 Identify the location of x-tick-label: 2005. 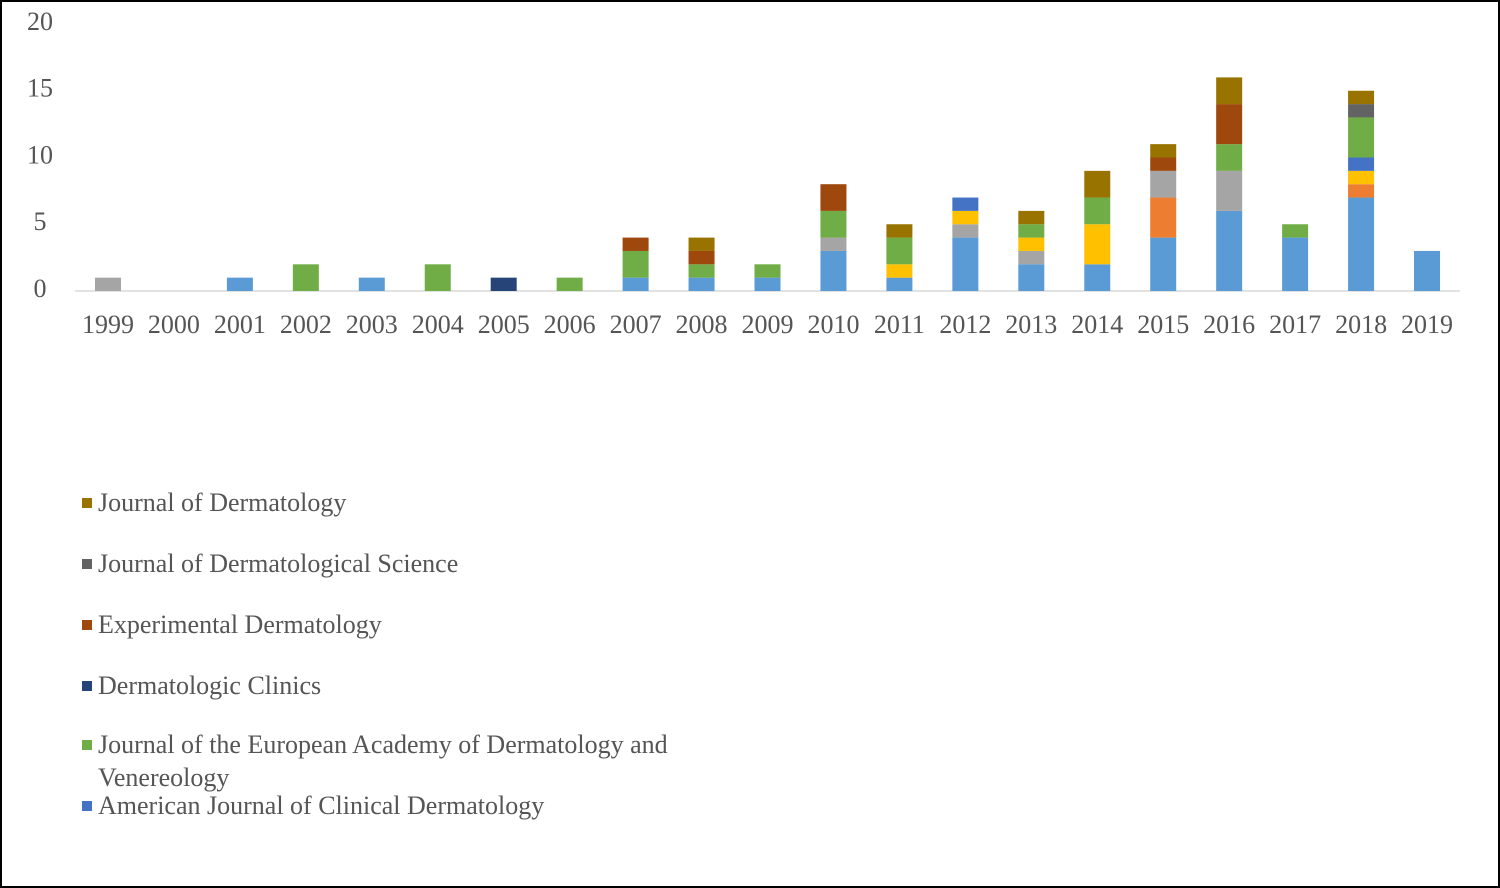
(504, 324).